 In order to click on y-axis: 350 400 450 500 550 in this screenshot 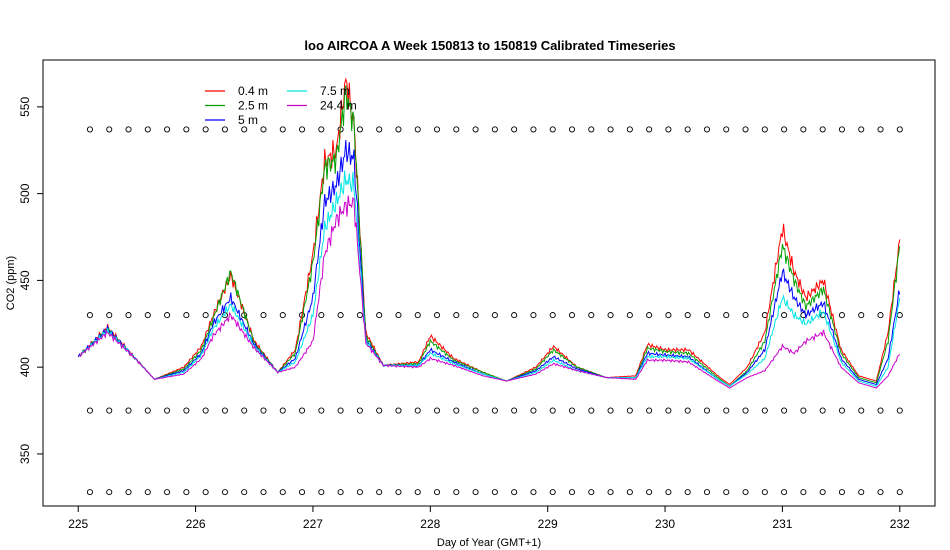, I will do `click(30, 280)`.